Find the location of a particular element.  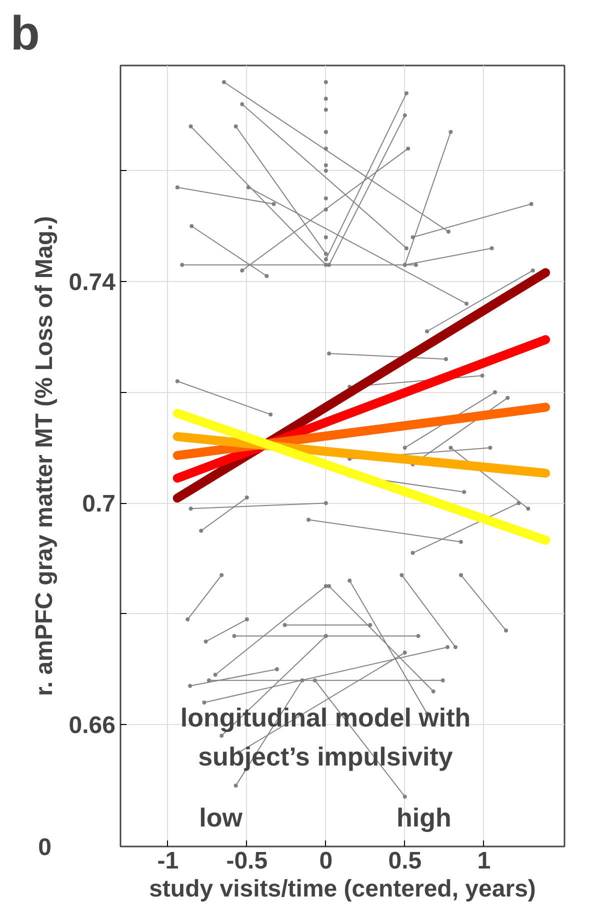

chart-title: b is located at coordinates (25, 34).